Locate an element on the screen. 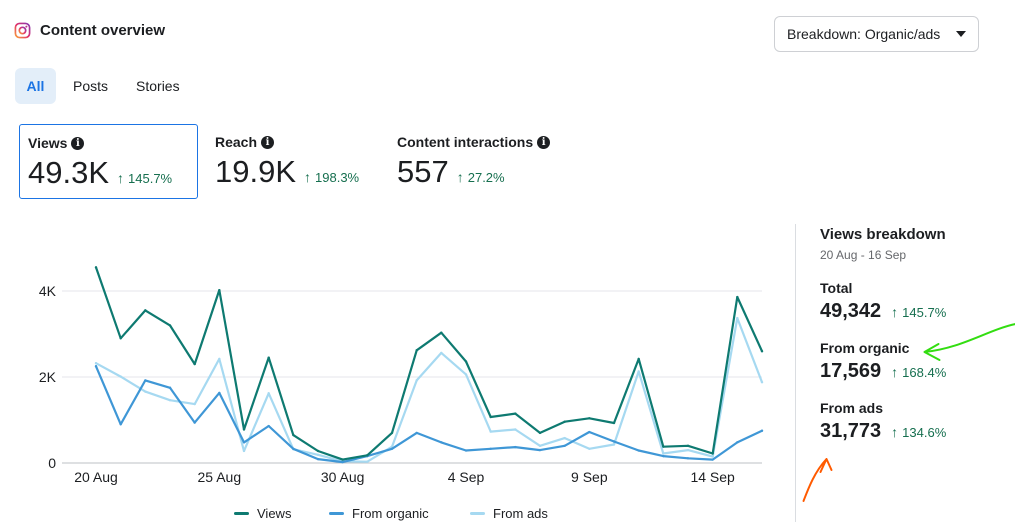 Image resolution: width=1015 pixels, height=526 pixels. tab-all: All is located at coordinates (35, 86).